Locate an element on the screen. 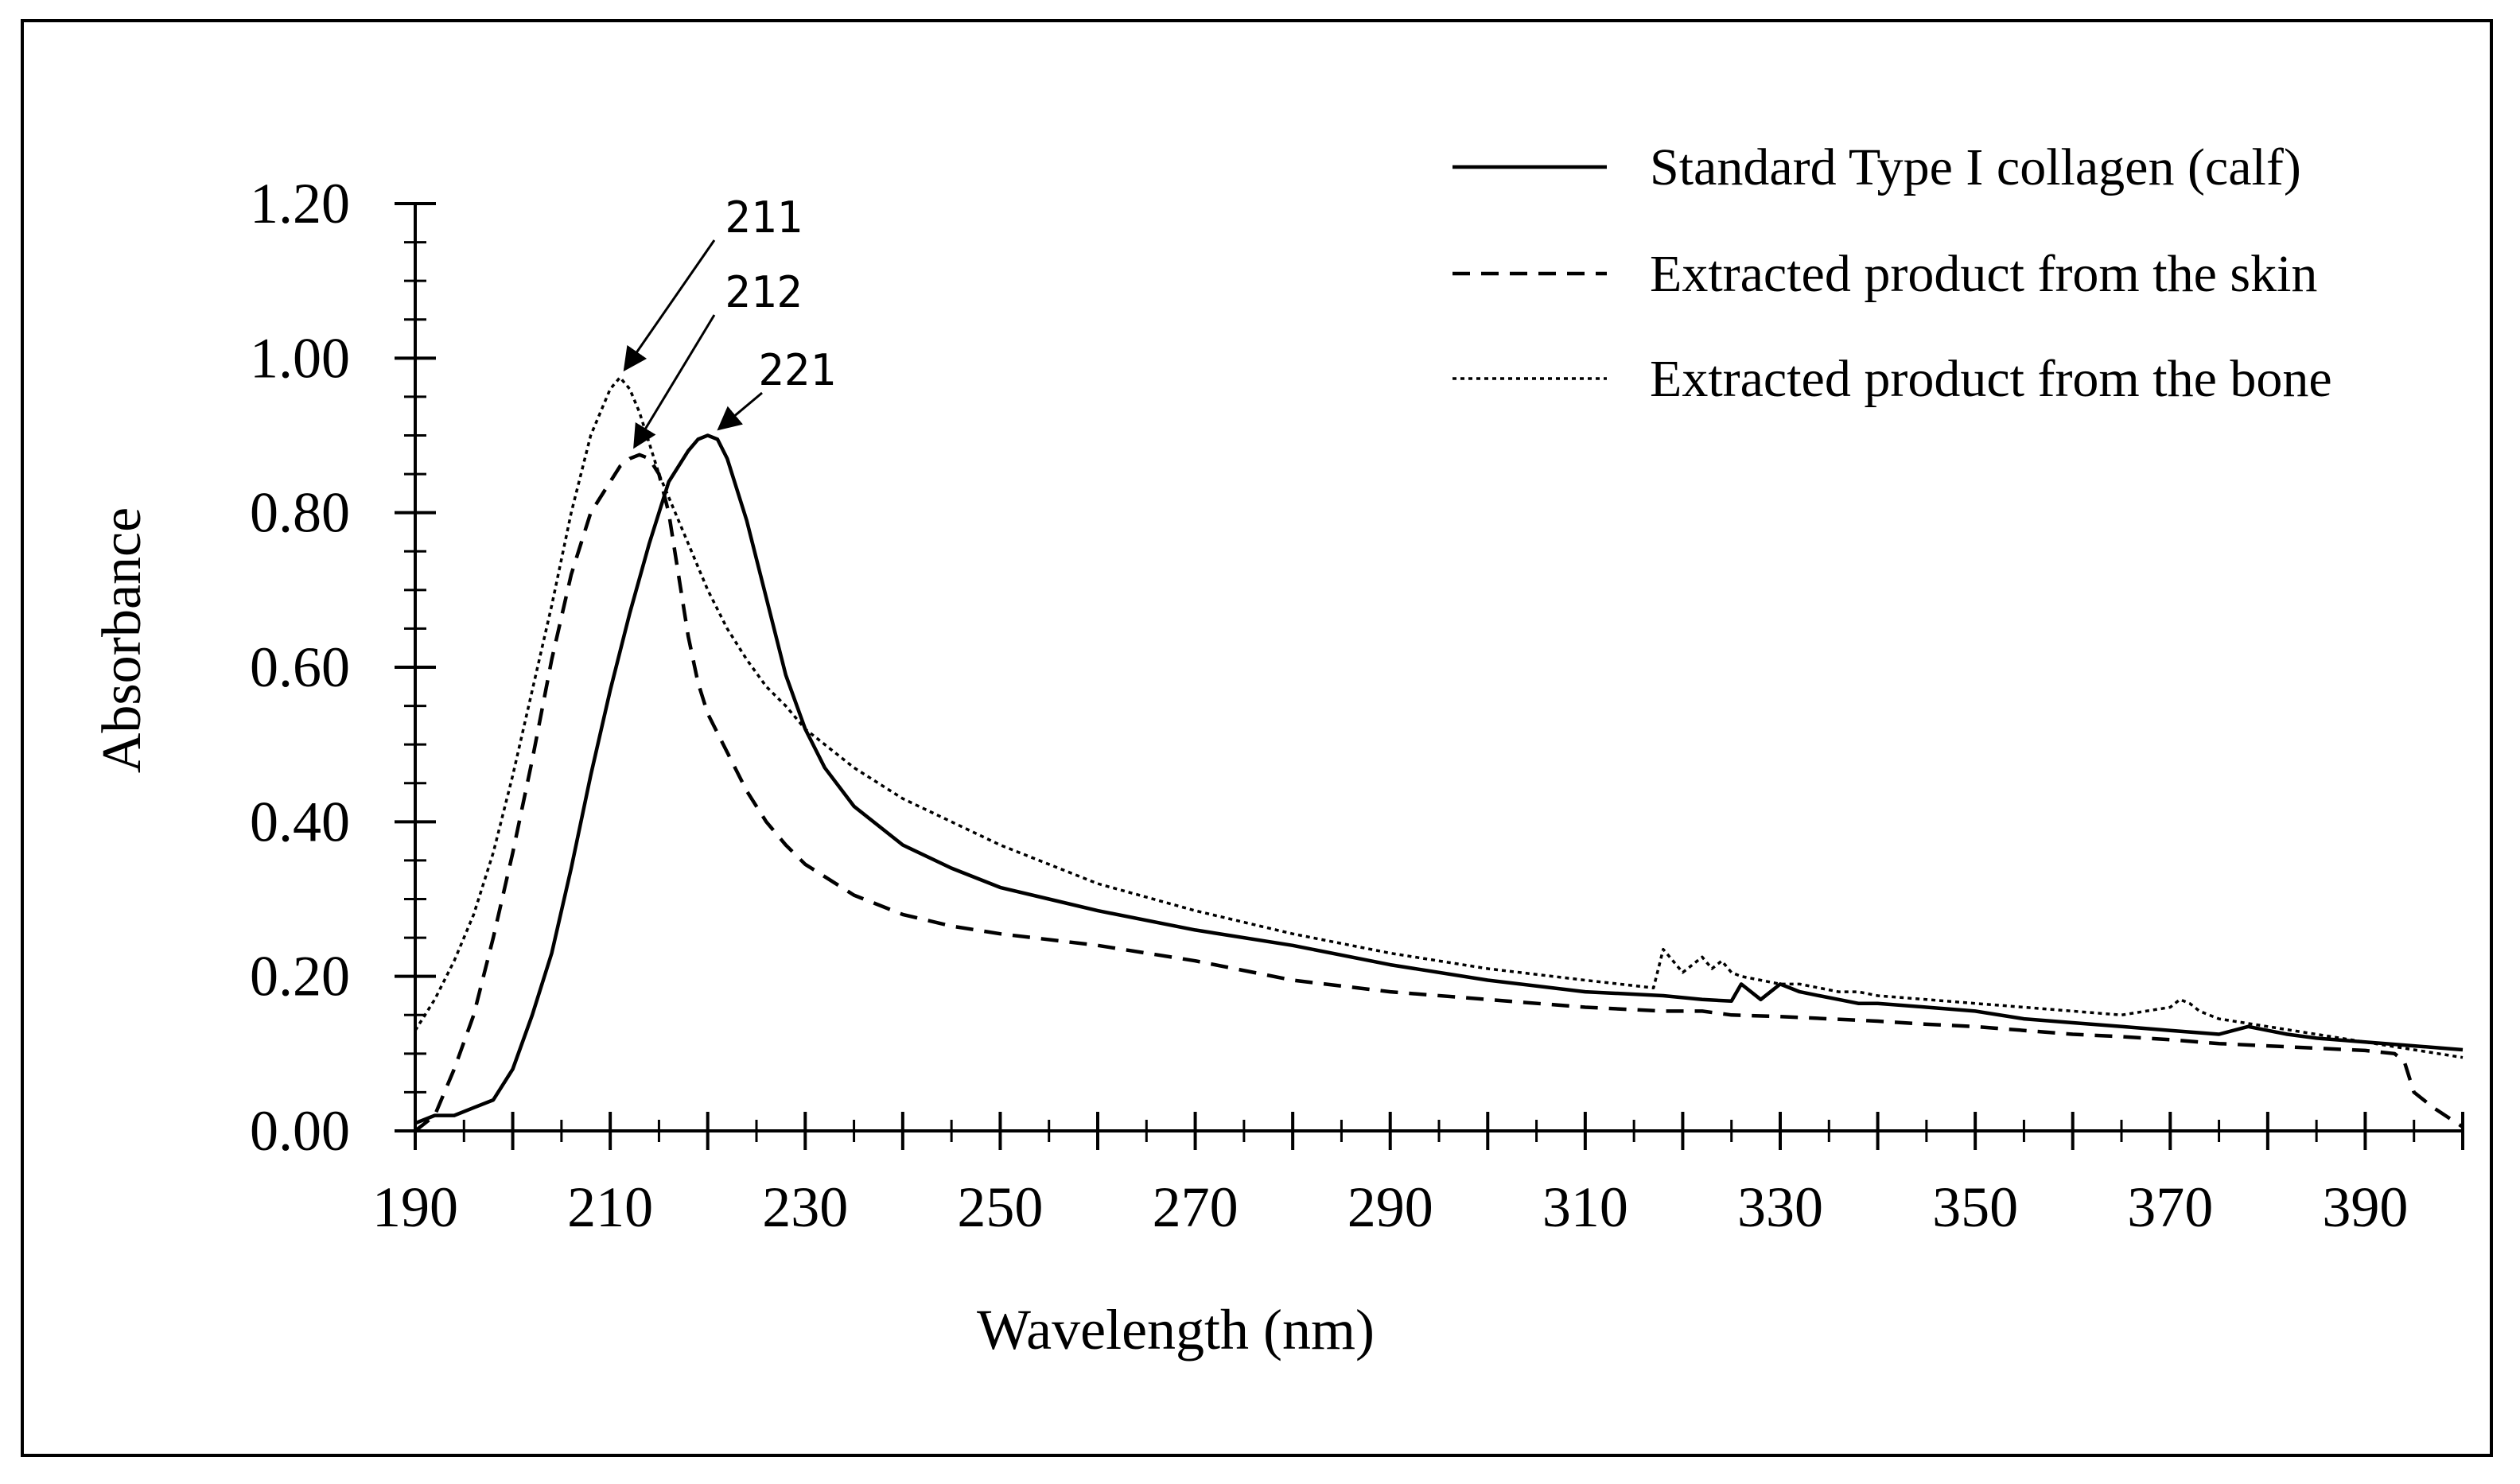  y-tick-label: 0.40 is located at coordinates (300, 822).